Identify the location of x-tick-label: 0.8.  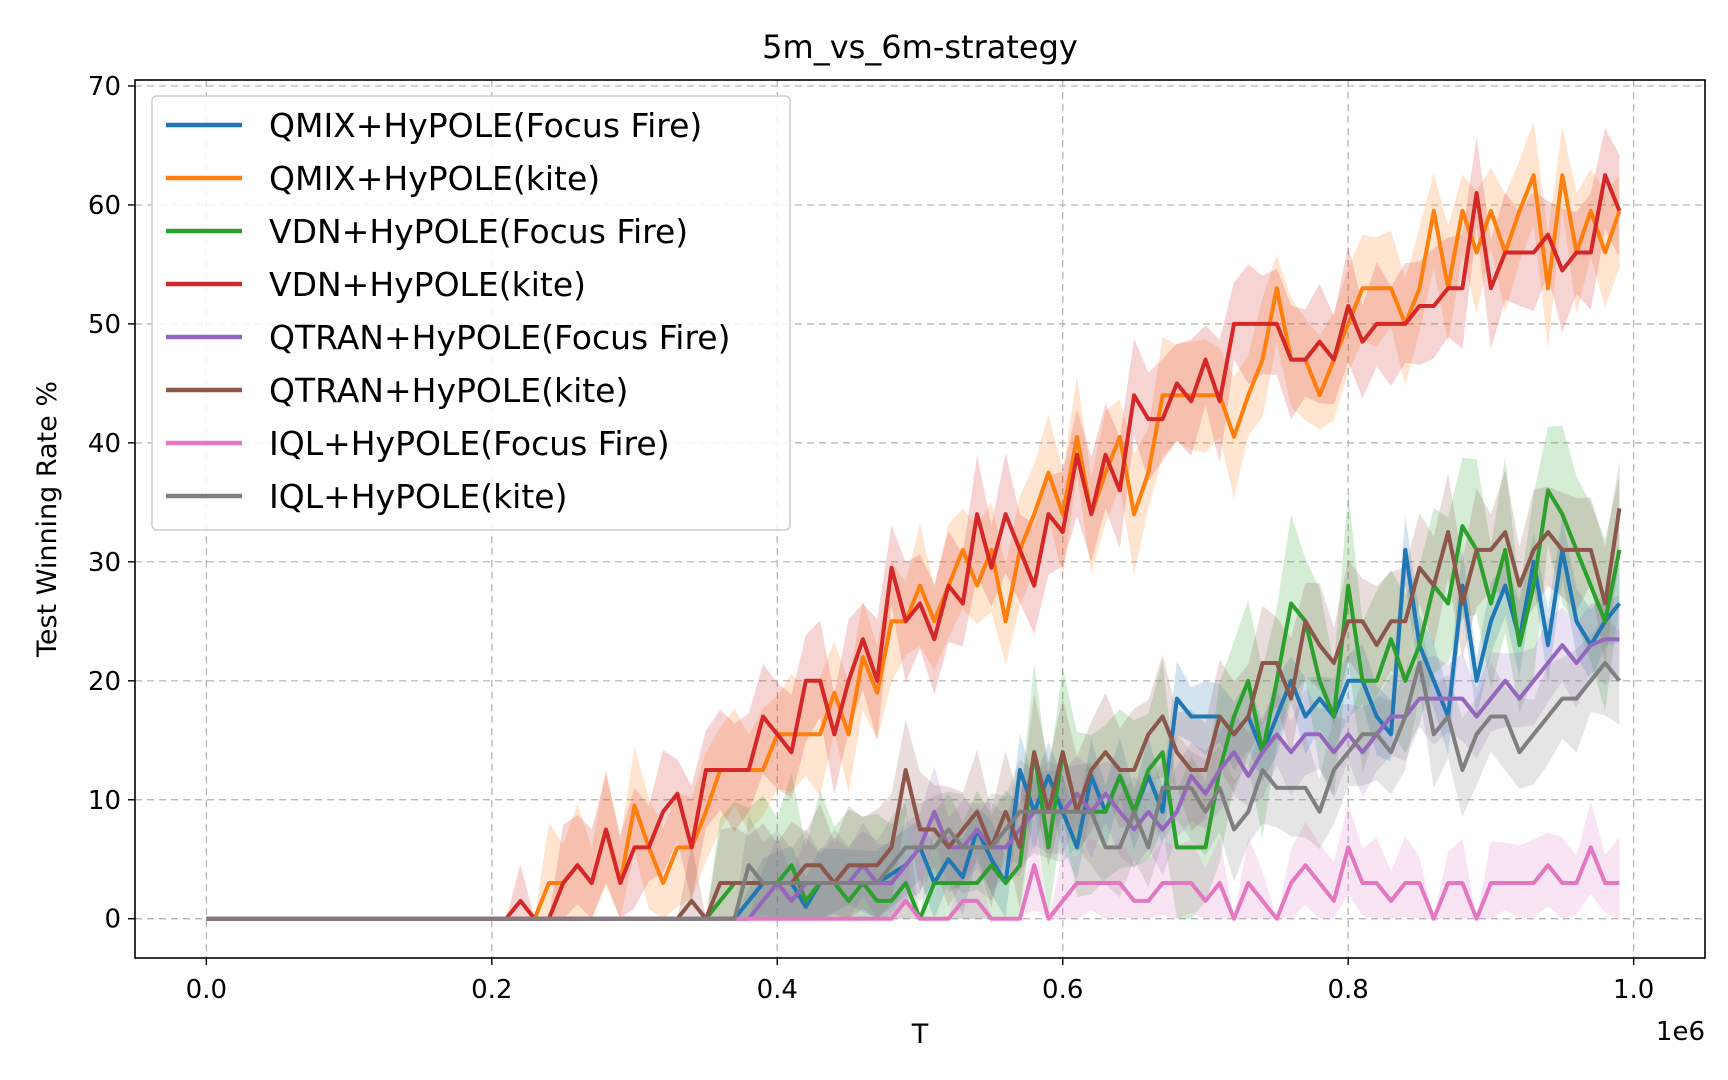
(1348, 990).